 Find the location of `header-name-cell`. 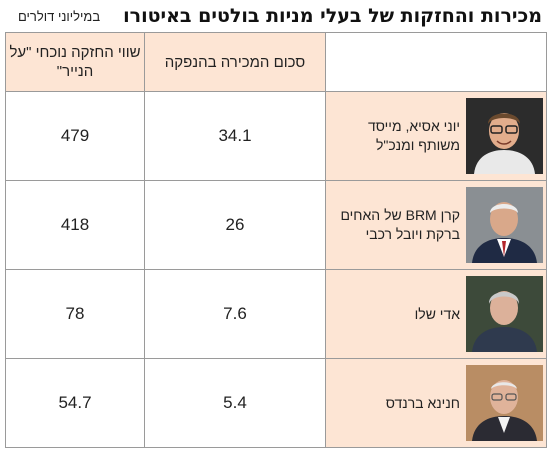

header-name-cell is located at coordinates (436, 62).